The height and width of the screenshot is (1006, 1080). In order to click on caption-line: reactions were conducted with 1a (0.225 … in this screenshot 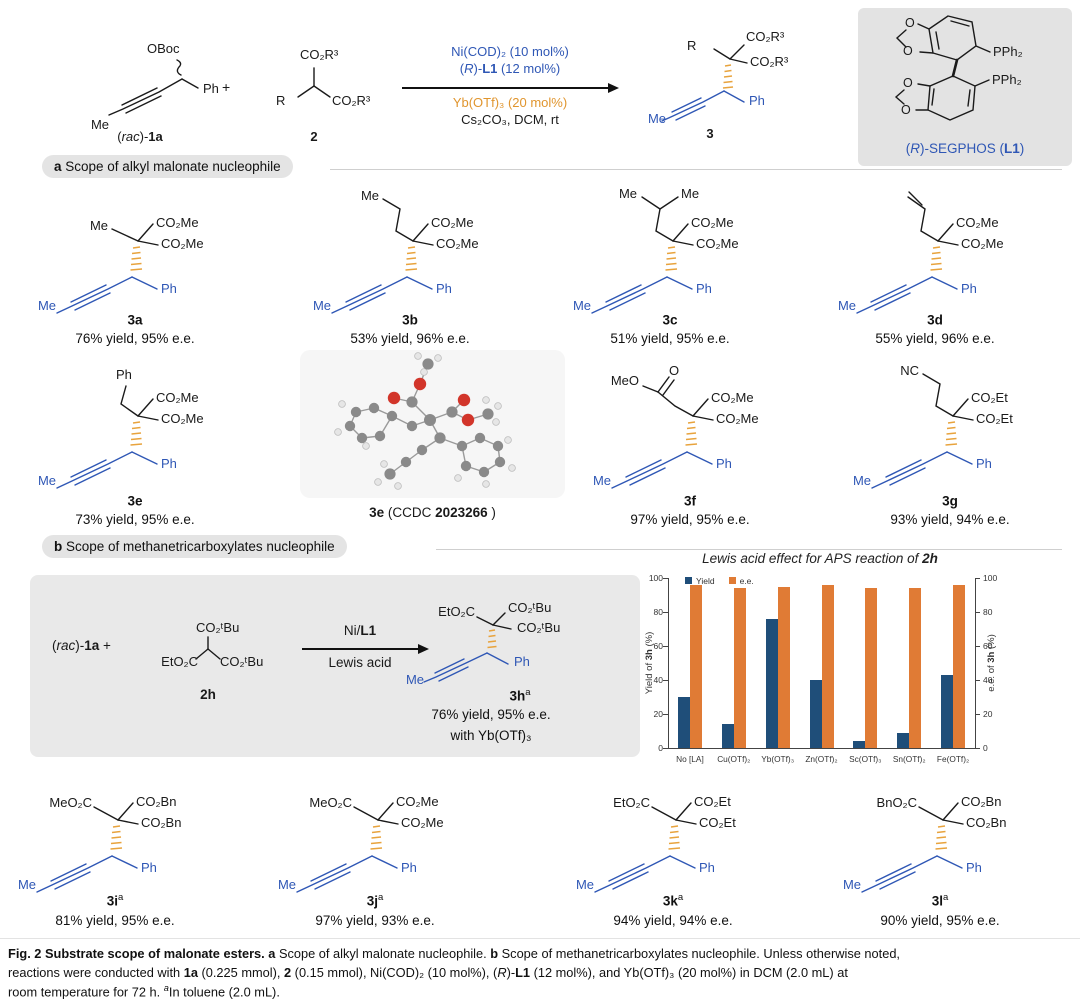, I will do `click(428, 973)`.